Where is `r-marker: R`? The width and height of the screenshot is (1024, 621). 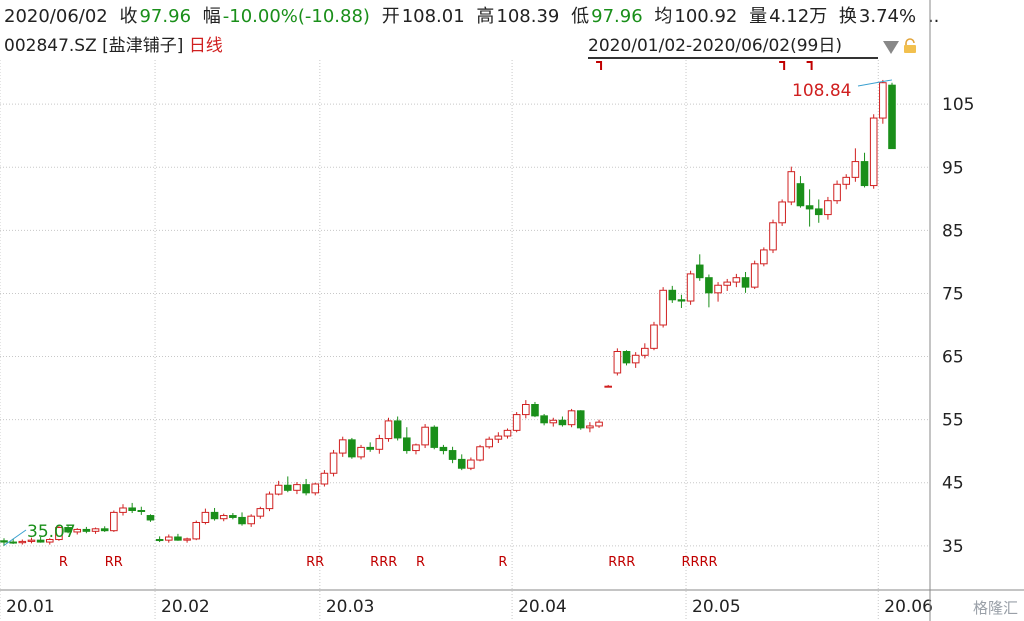
r-marker: R is located at coordinates (420, 562).